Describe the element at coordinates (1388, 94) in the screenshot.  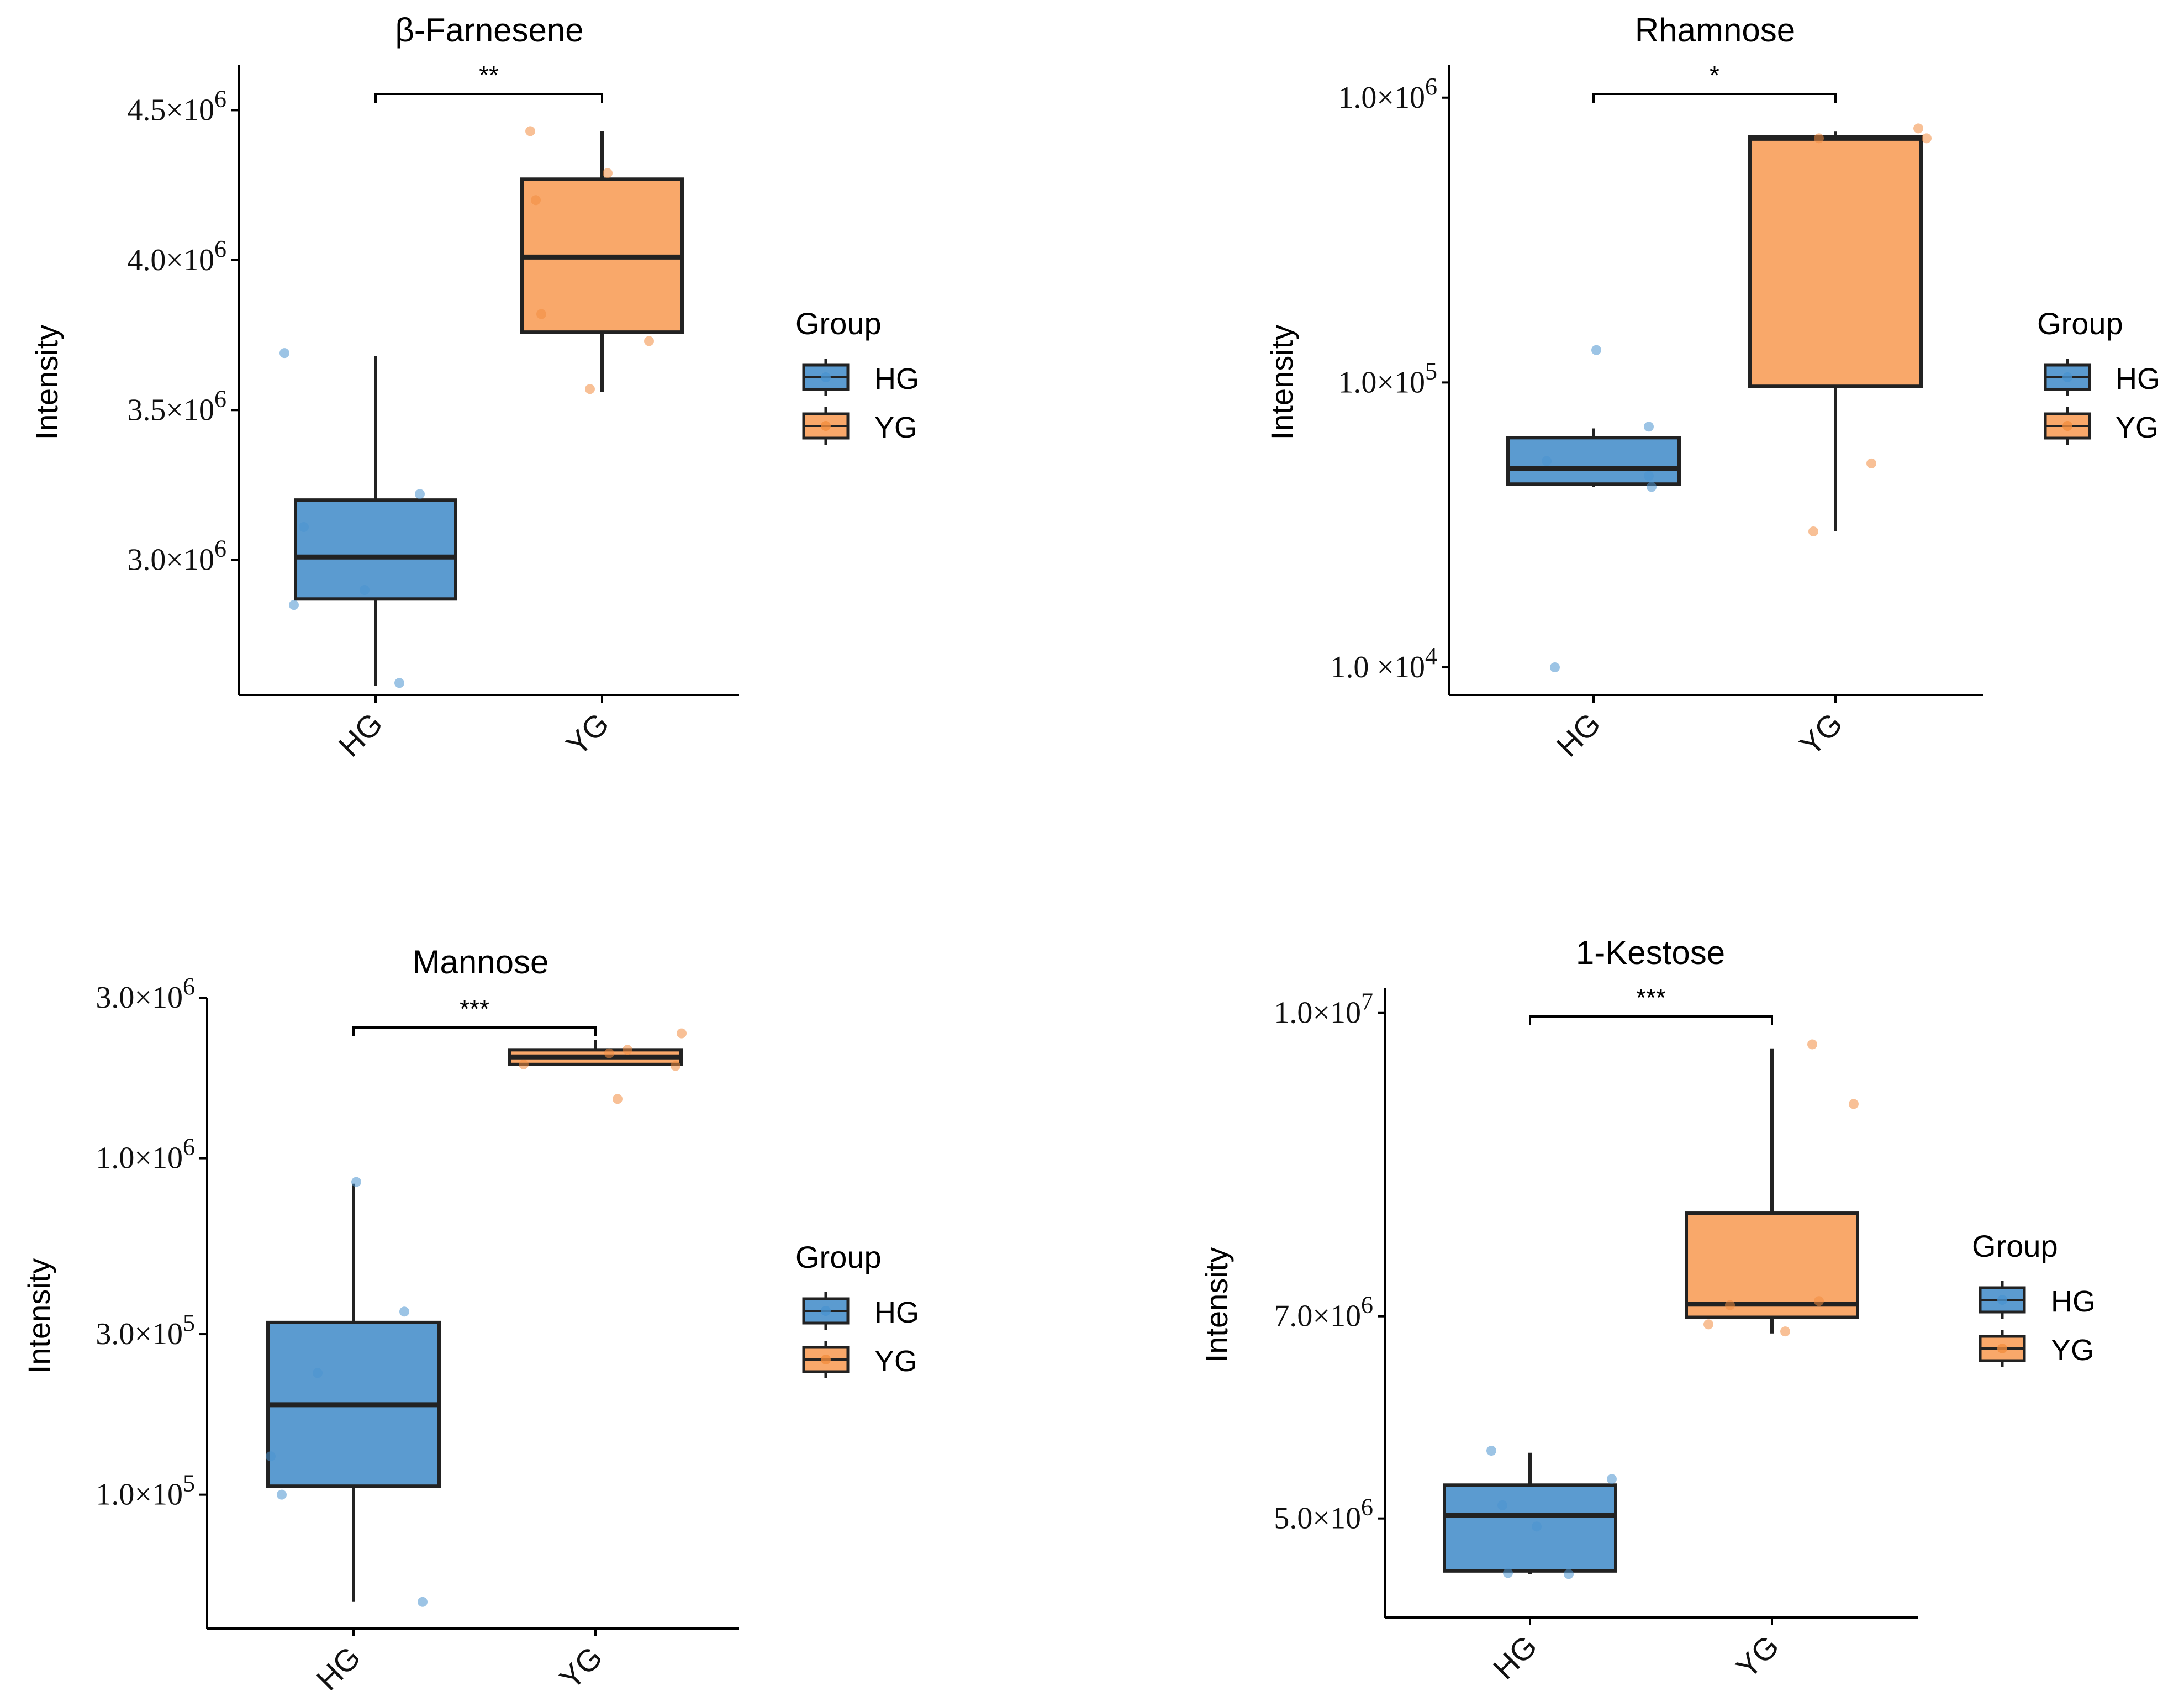
I see `y-tick-label: 1.0×10⁶` at that location.